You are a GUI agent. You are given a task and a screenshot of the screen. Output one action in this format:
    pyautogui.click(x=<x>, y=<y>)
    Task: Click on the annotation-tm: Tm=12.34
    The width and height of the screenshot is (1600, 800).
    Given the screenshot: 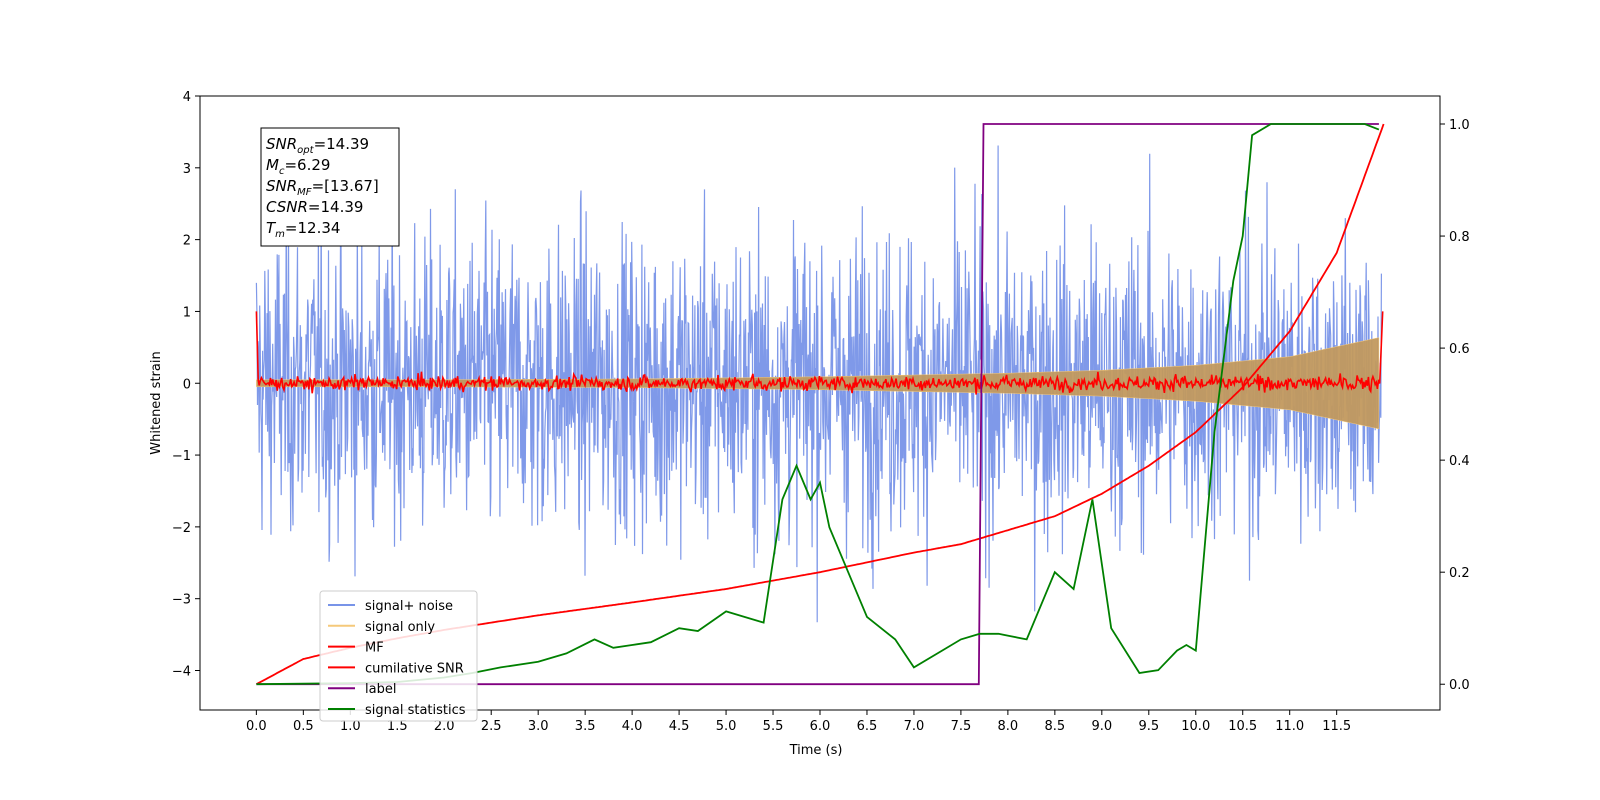 What is the action you would take?
    pyautogui.click(x=303, y=229)
    